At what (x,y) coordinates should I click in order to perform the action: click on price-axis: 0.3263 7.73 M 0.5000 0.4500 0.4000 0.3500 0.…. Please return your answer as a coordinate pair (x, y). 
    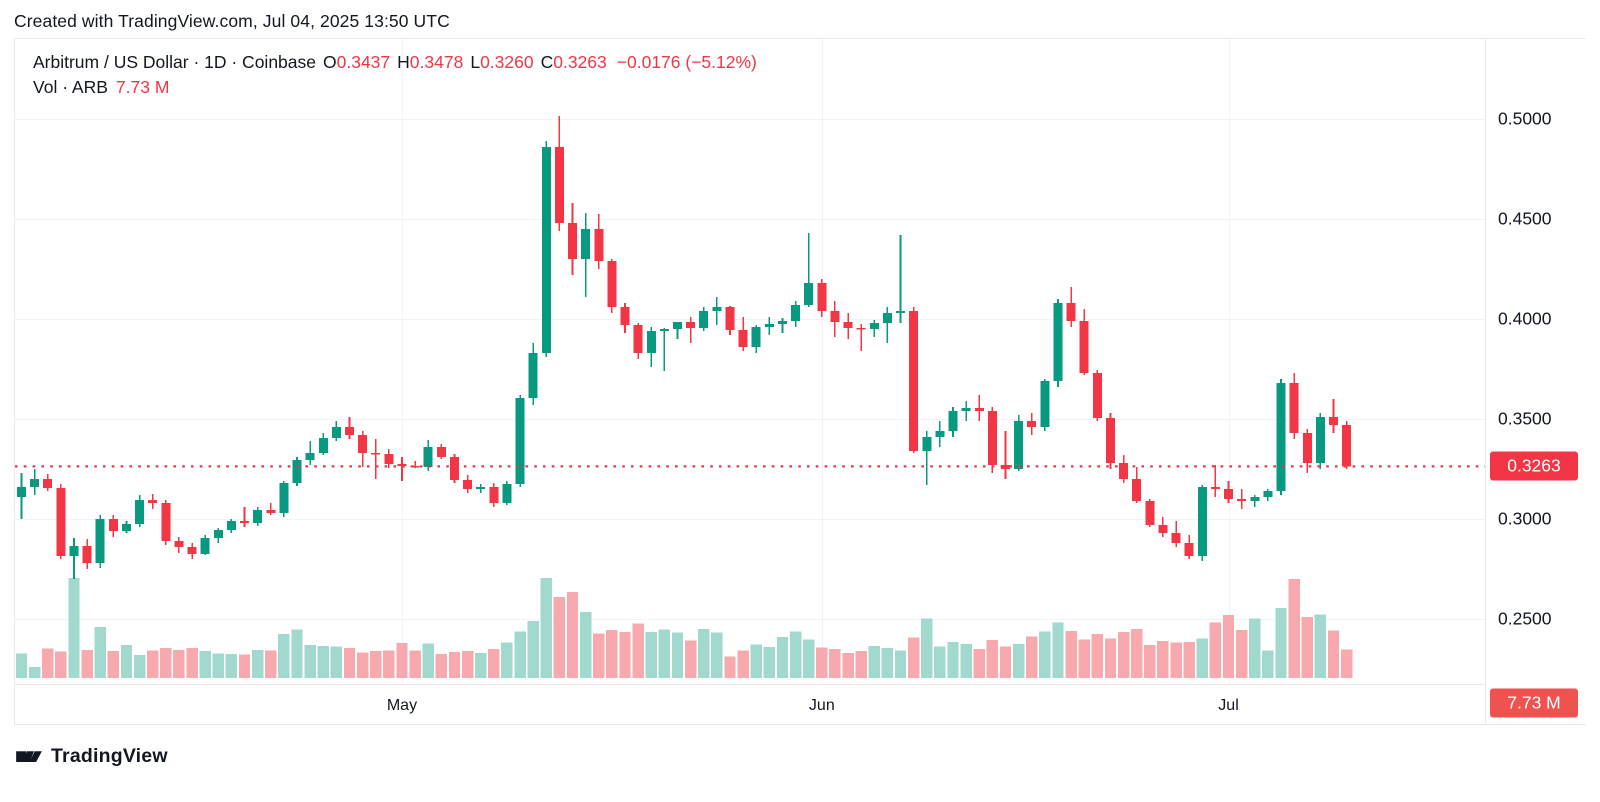
    Looking at the image, I should click on (1535, 381).